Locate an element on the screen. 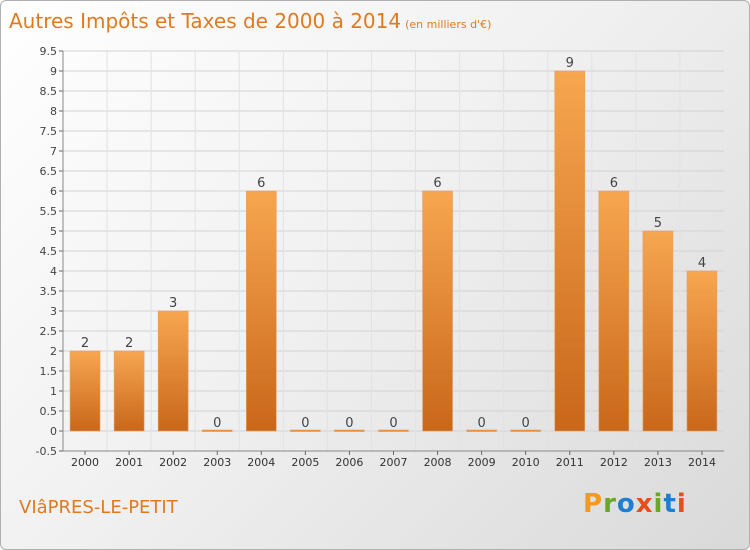 This screenshot has width=750, height=550. logo-letter: r is located at coordinates (610, 504).